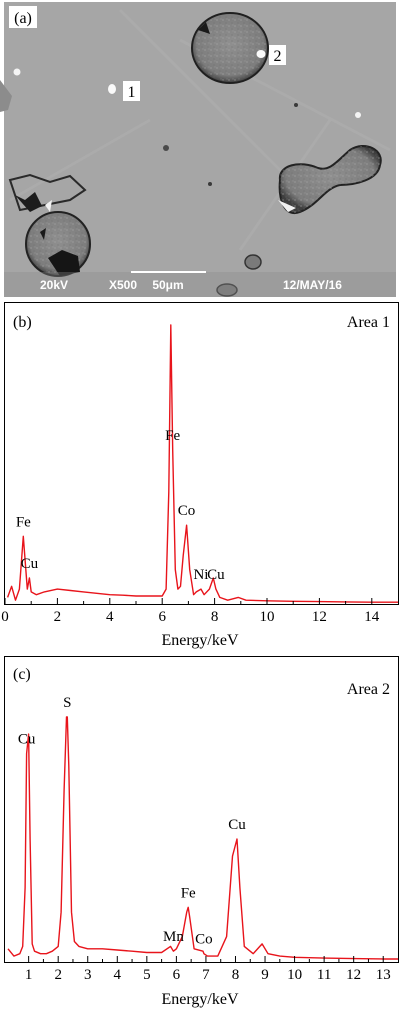 The image size is (400, 1013). What do you see at coordinates (368, 689) in the screenshot?
I see `area-2-label: Area 2` at bounding box center [368, 689].